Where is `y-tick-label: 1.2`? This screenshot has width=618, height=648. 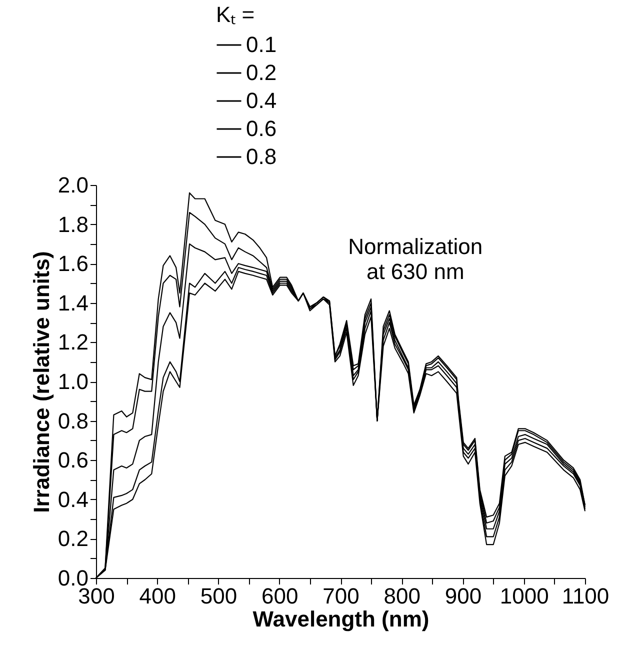 y-tick-label: 1.2 is located at coordinates (73, 342).